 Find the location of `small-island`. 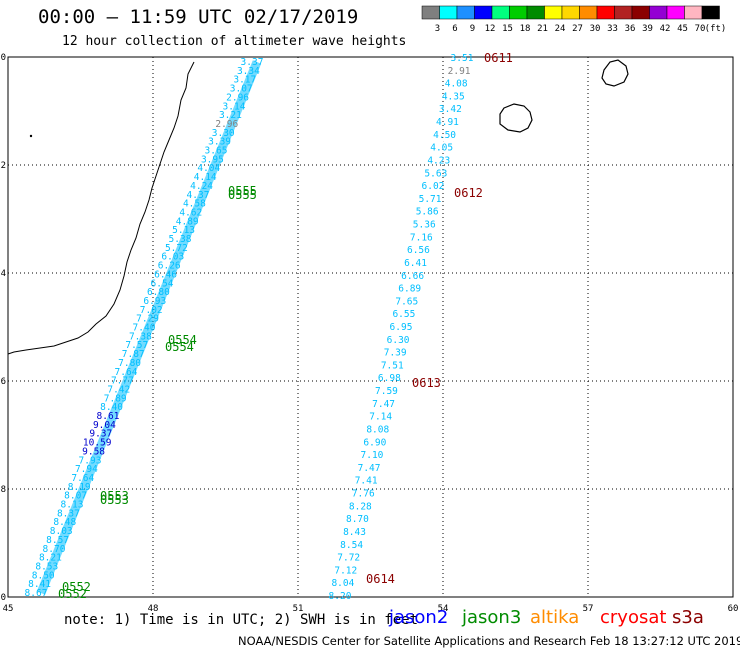

small-island is located at coordinates (31, 136).